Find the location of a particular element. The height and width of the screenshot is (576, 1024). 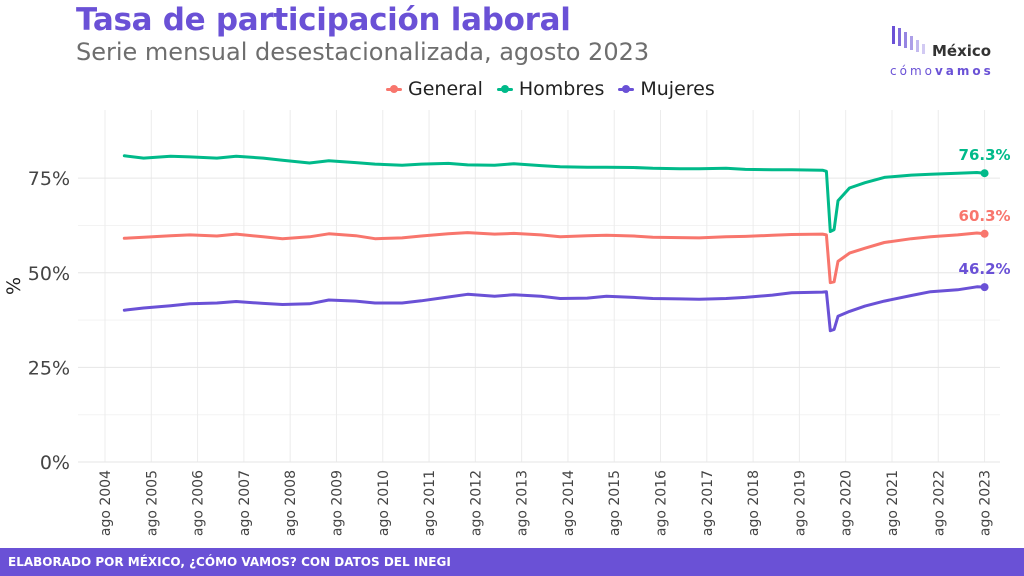

legend-label-general: General is located at coordinates (445, 89).